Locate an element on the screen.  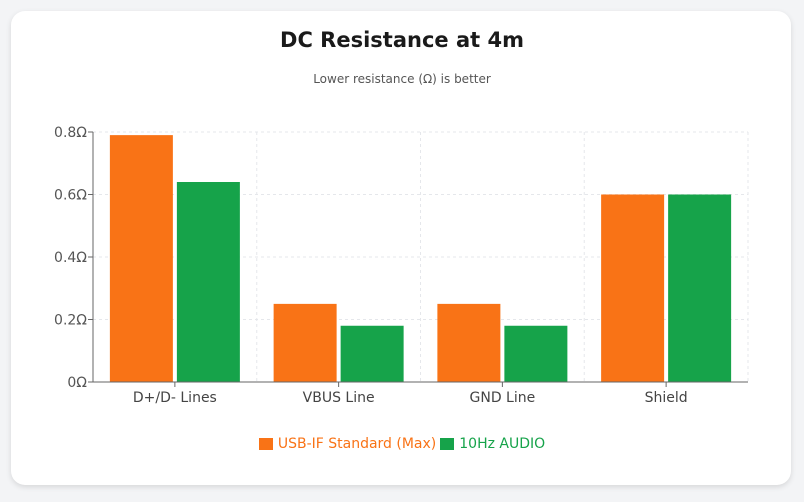
x-tick-label: Shield is located at coordinates (666, 398).